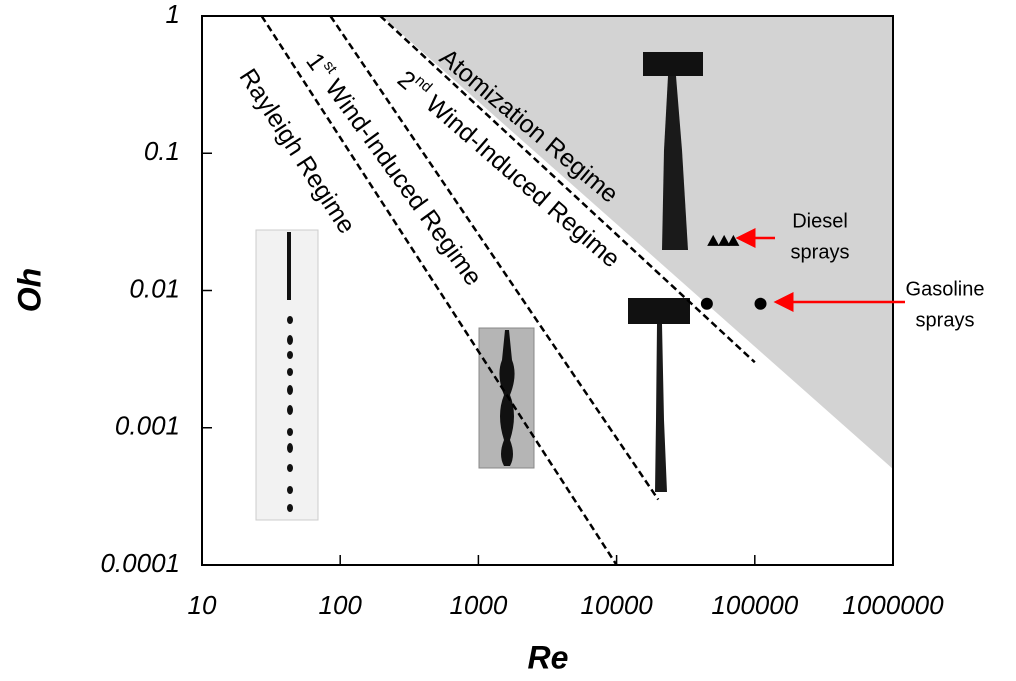 The height and width of the screenshot is (681, 1016). Describe the element at coordinates (341, 605) in the screenshot. I see `x-tick-label: 100` at that location.